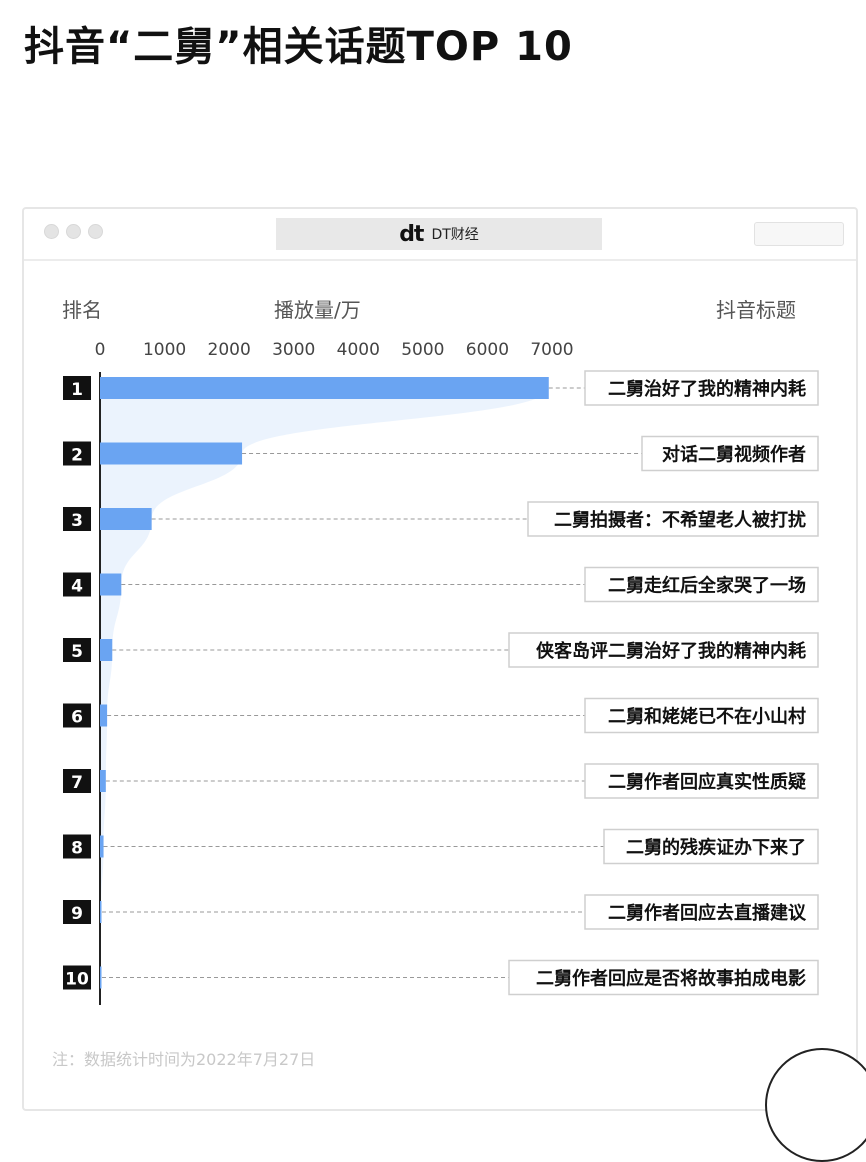  What do you see at coordinates (756, 310) in the screenshot?
I see `topic-header: 抖音标题` at bounding box center [756, 310].